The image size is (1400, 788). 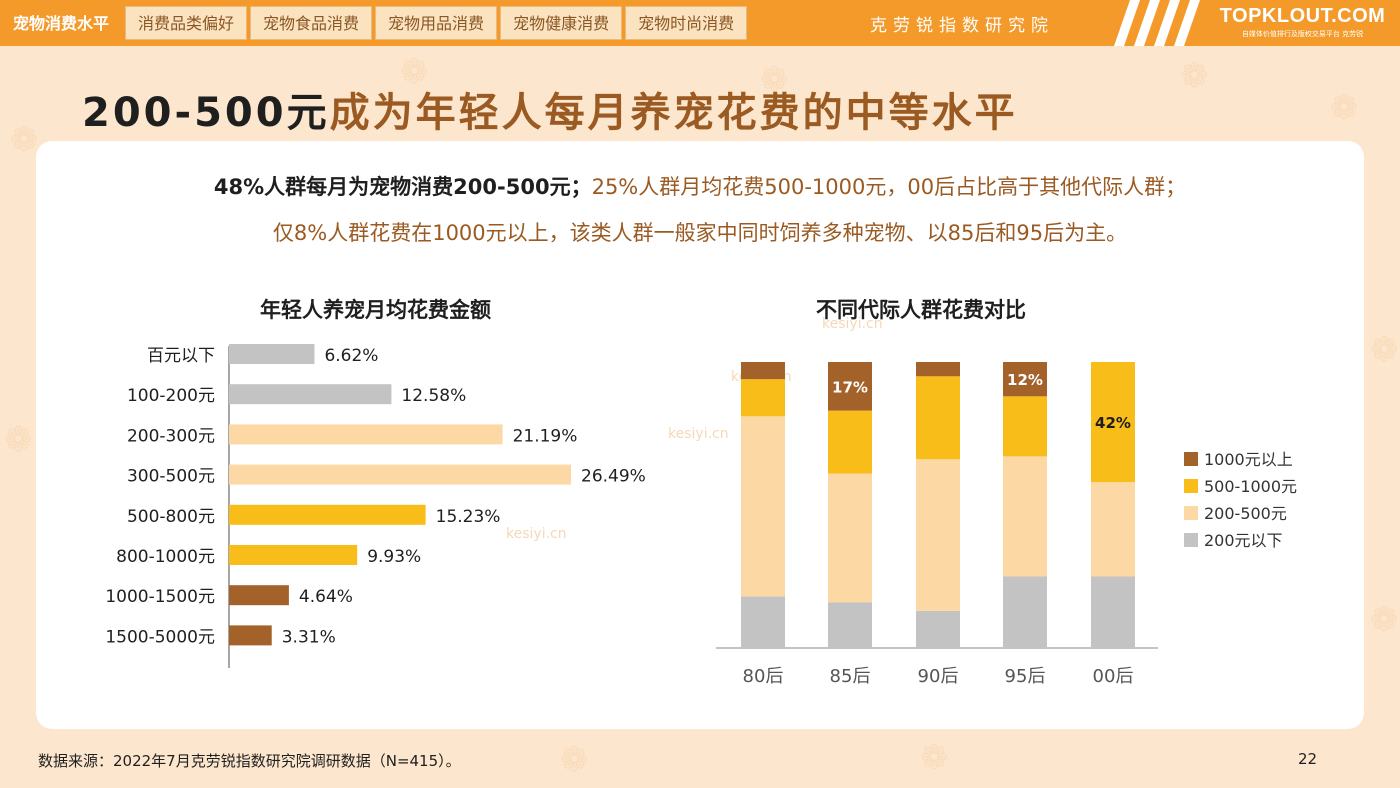 What do you see at coordinates (351, 356) in the screenshot?
I see `data-label: 6.62%` at bounding box center [351, 356].